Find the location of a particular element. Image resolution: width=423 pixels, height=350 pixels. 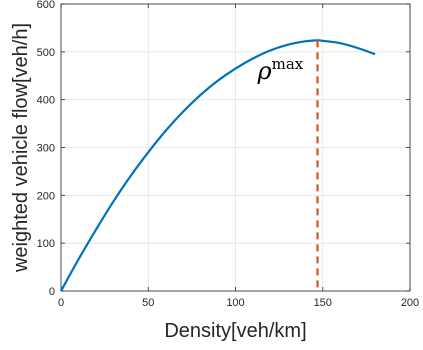

y-tick-label: 300 is located at coordinates (46, 149).